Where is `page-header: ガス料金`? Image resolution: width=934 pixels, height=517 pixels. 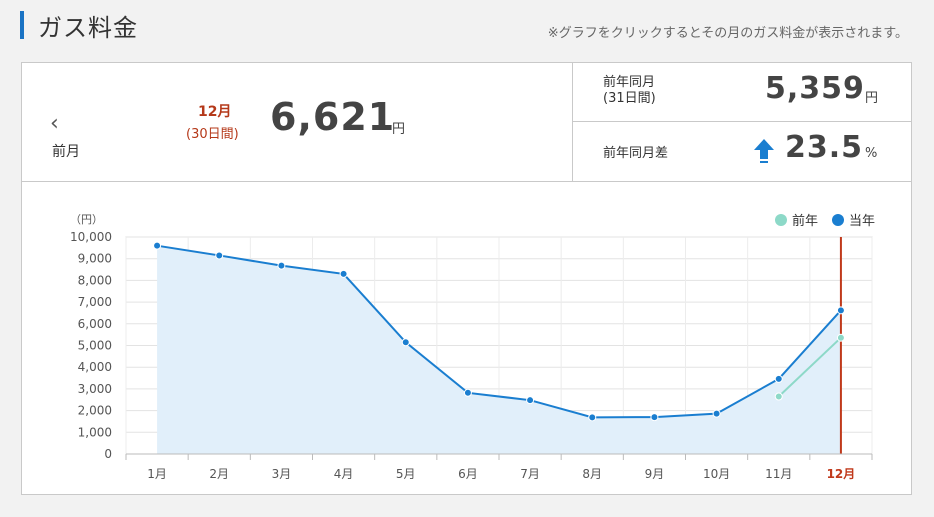 page-header: ガス料金 is located at coordinates (79, 26).